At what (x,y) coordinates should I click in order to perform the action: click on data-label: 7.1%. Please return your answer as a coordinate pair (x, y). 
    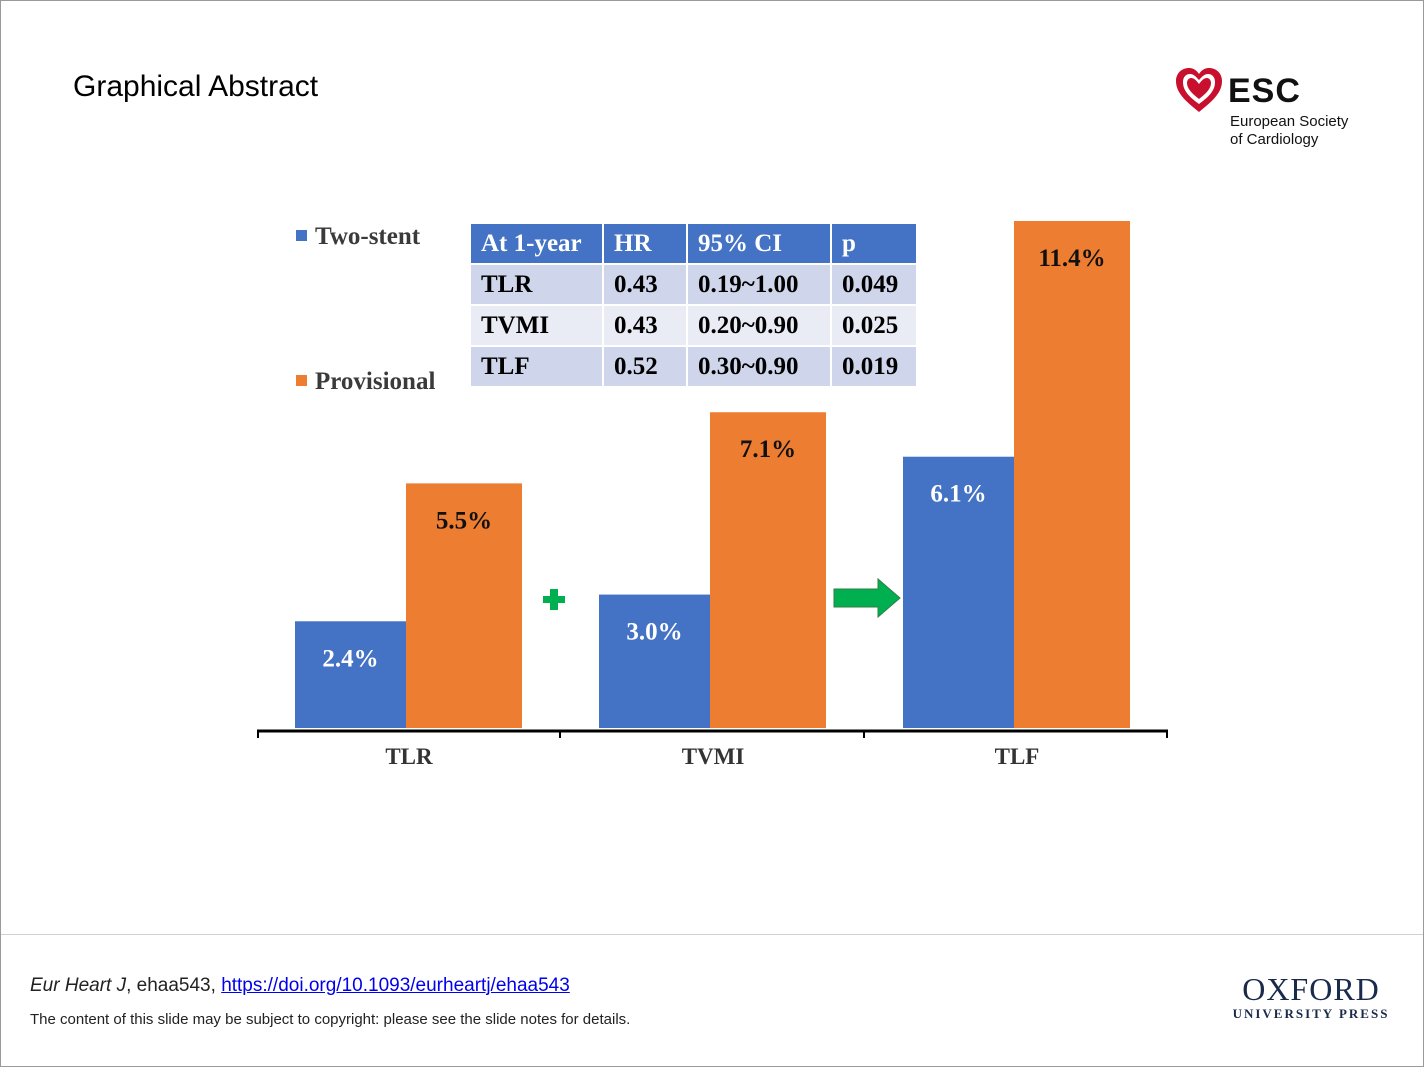
    Looking at the image, I should click on (768, 449).